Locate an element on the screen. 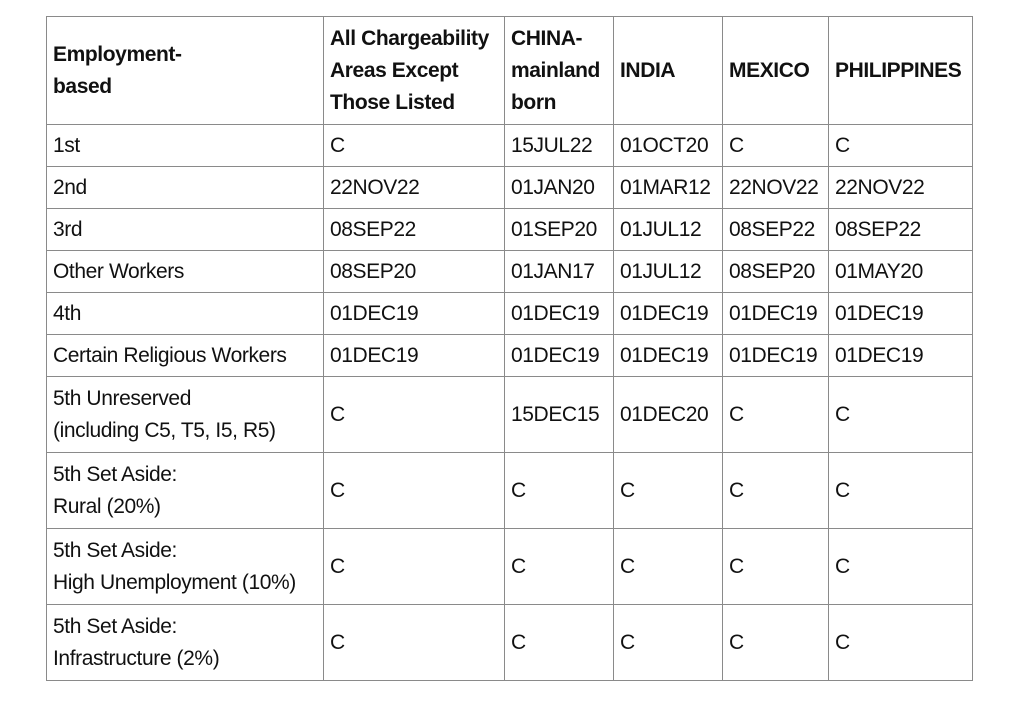  header-philippines: PHILIPPINES is located at coordinates (900, 70).